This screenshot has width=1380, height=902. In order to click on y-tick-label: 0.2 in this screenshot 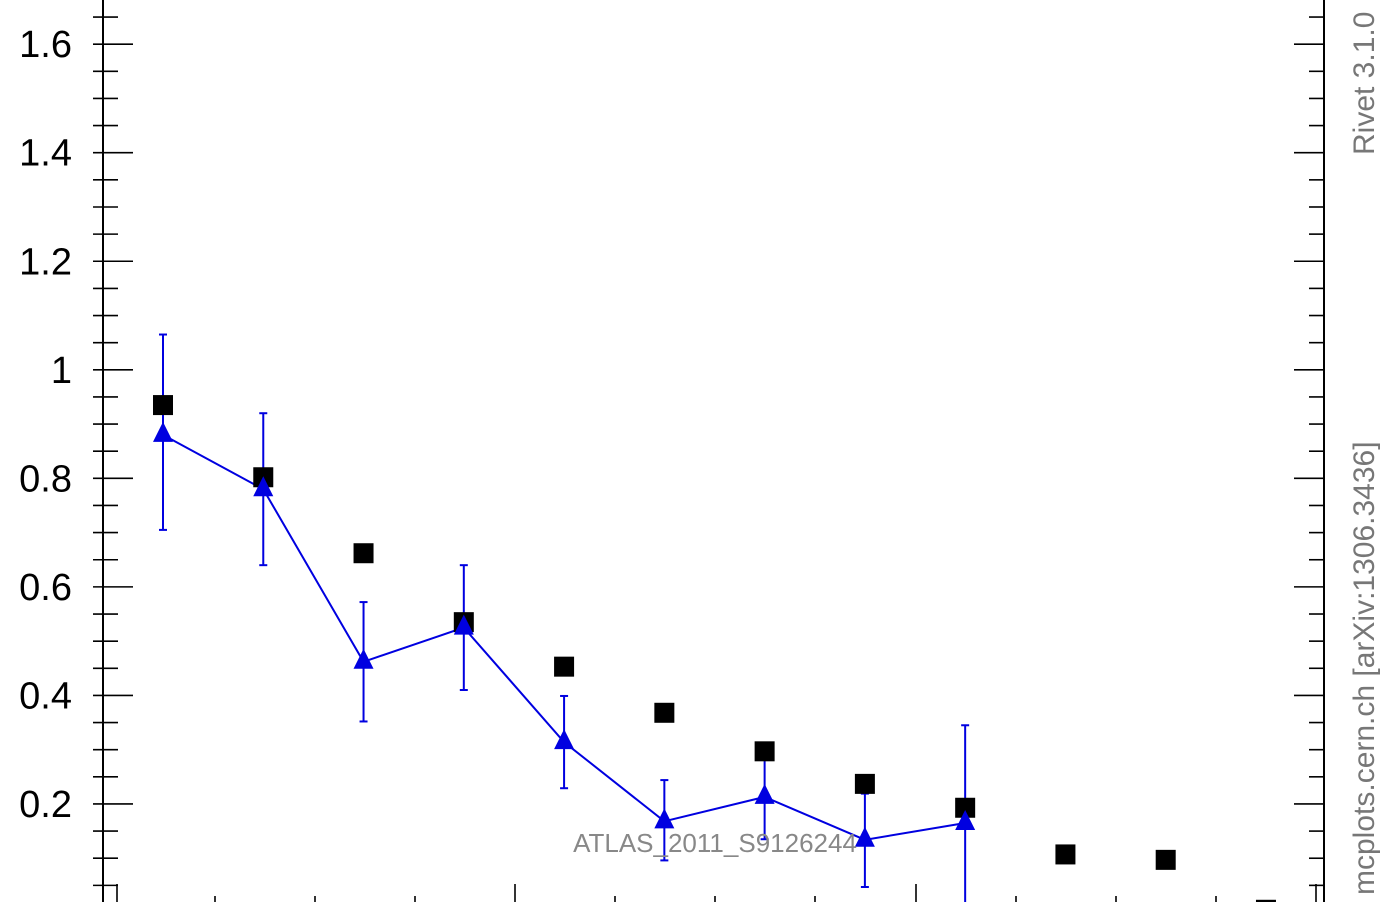, I will do `click(45, 805)`.